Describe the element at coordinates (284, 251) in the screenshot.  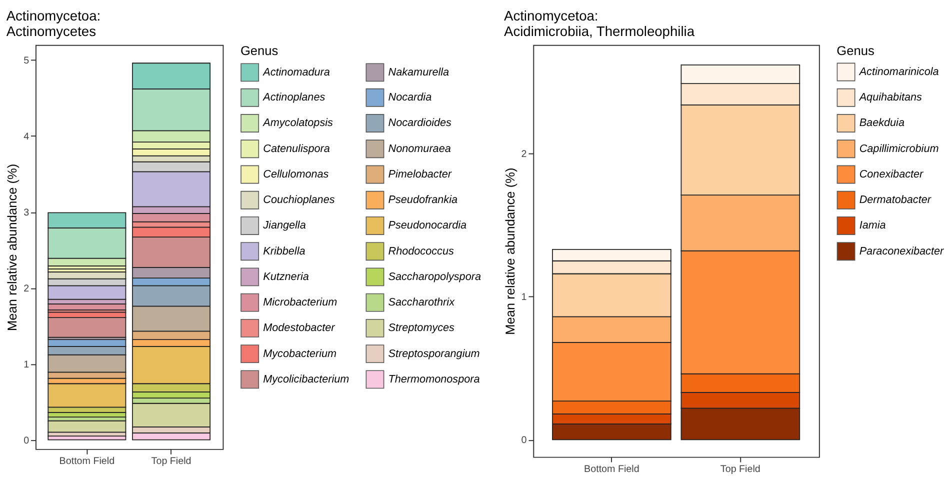
I see `legend-label: Kribbella` at that location.